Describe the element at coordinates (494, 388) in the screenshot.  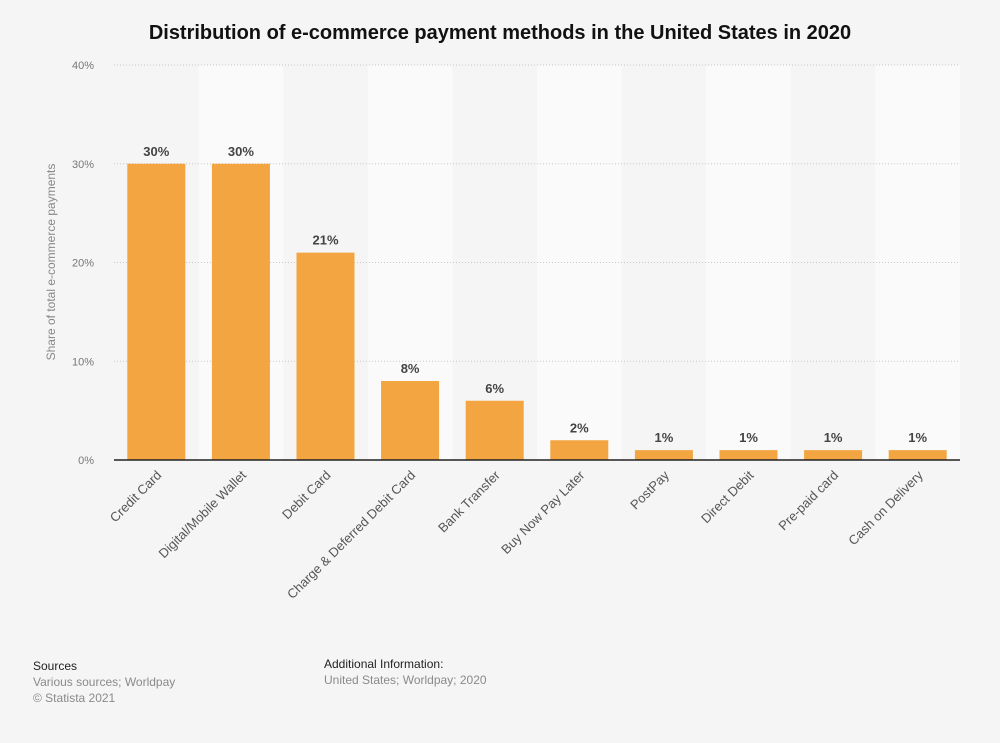
I see `data-label: 6%` at that location.